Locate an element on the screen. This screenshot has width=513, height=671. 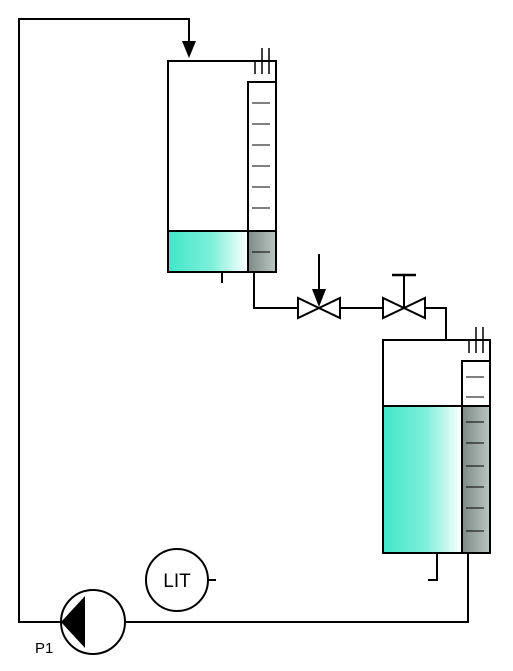
lit-label: LIT is located at coordinates (177, 581).